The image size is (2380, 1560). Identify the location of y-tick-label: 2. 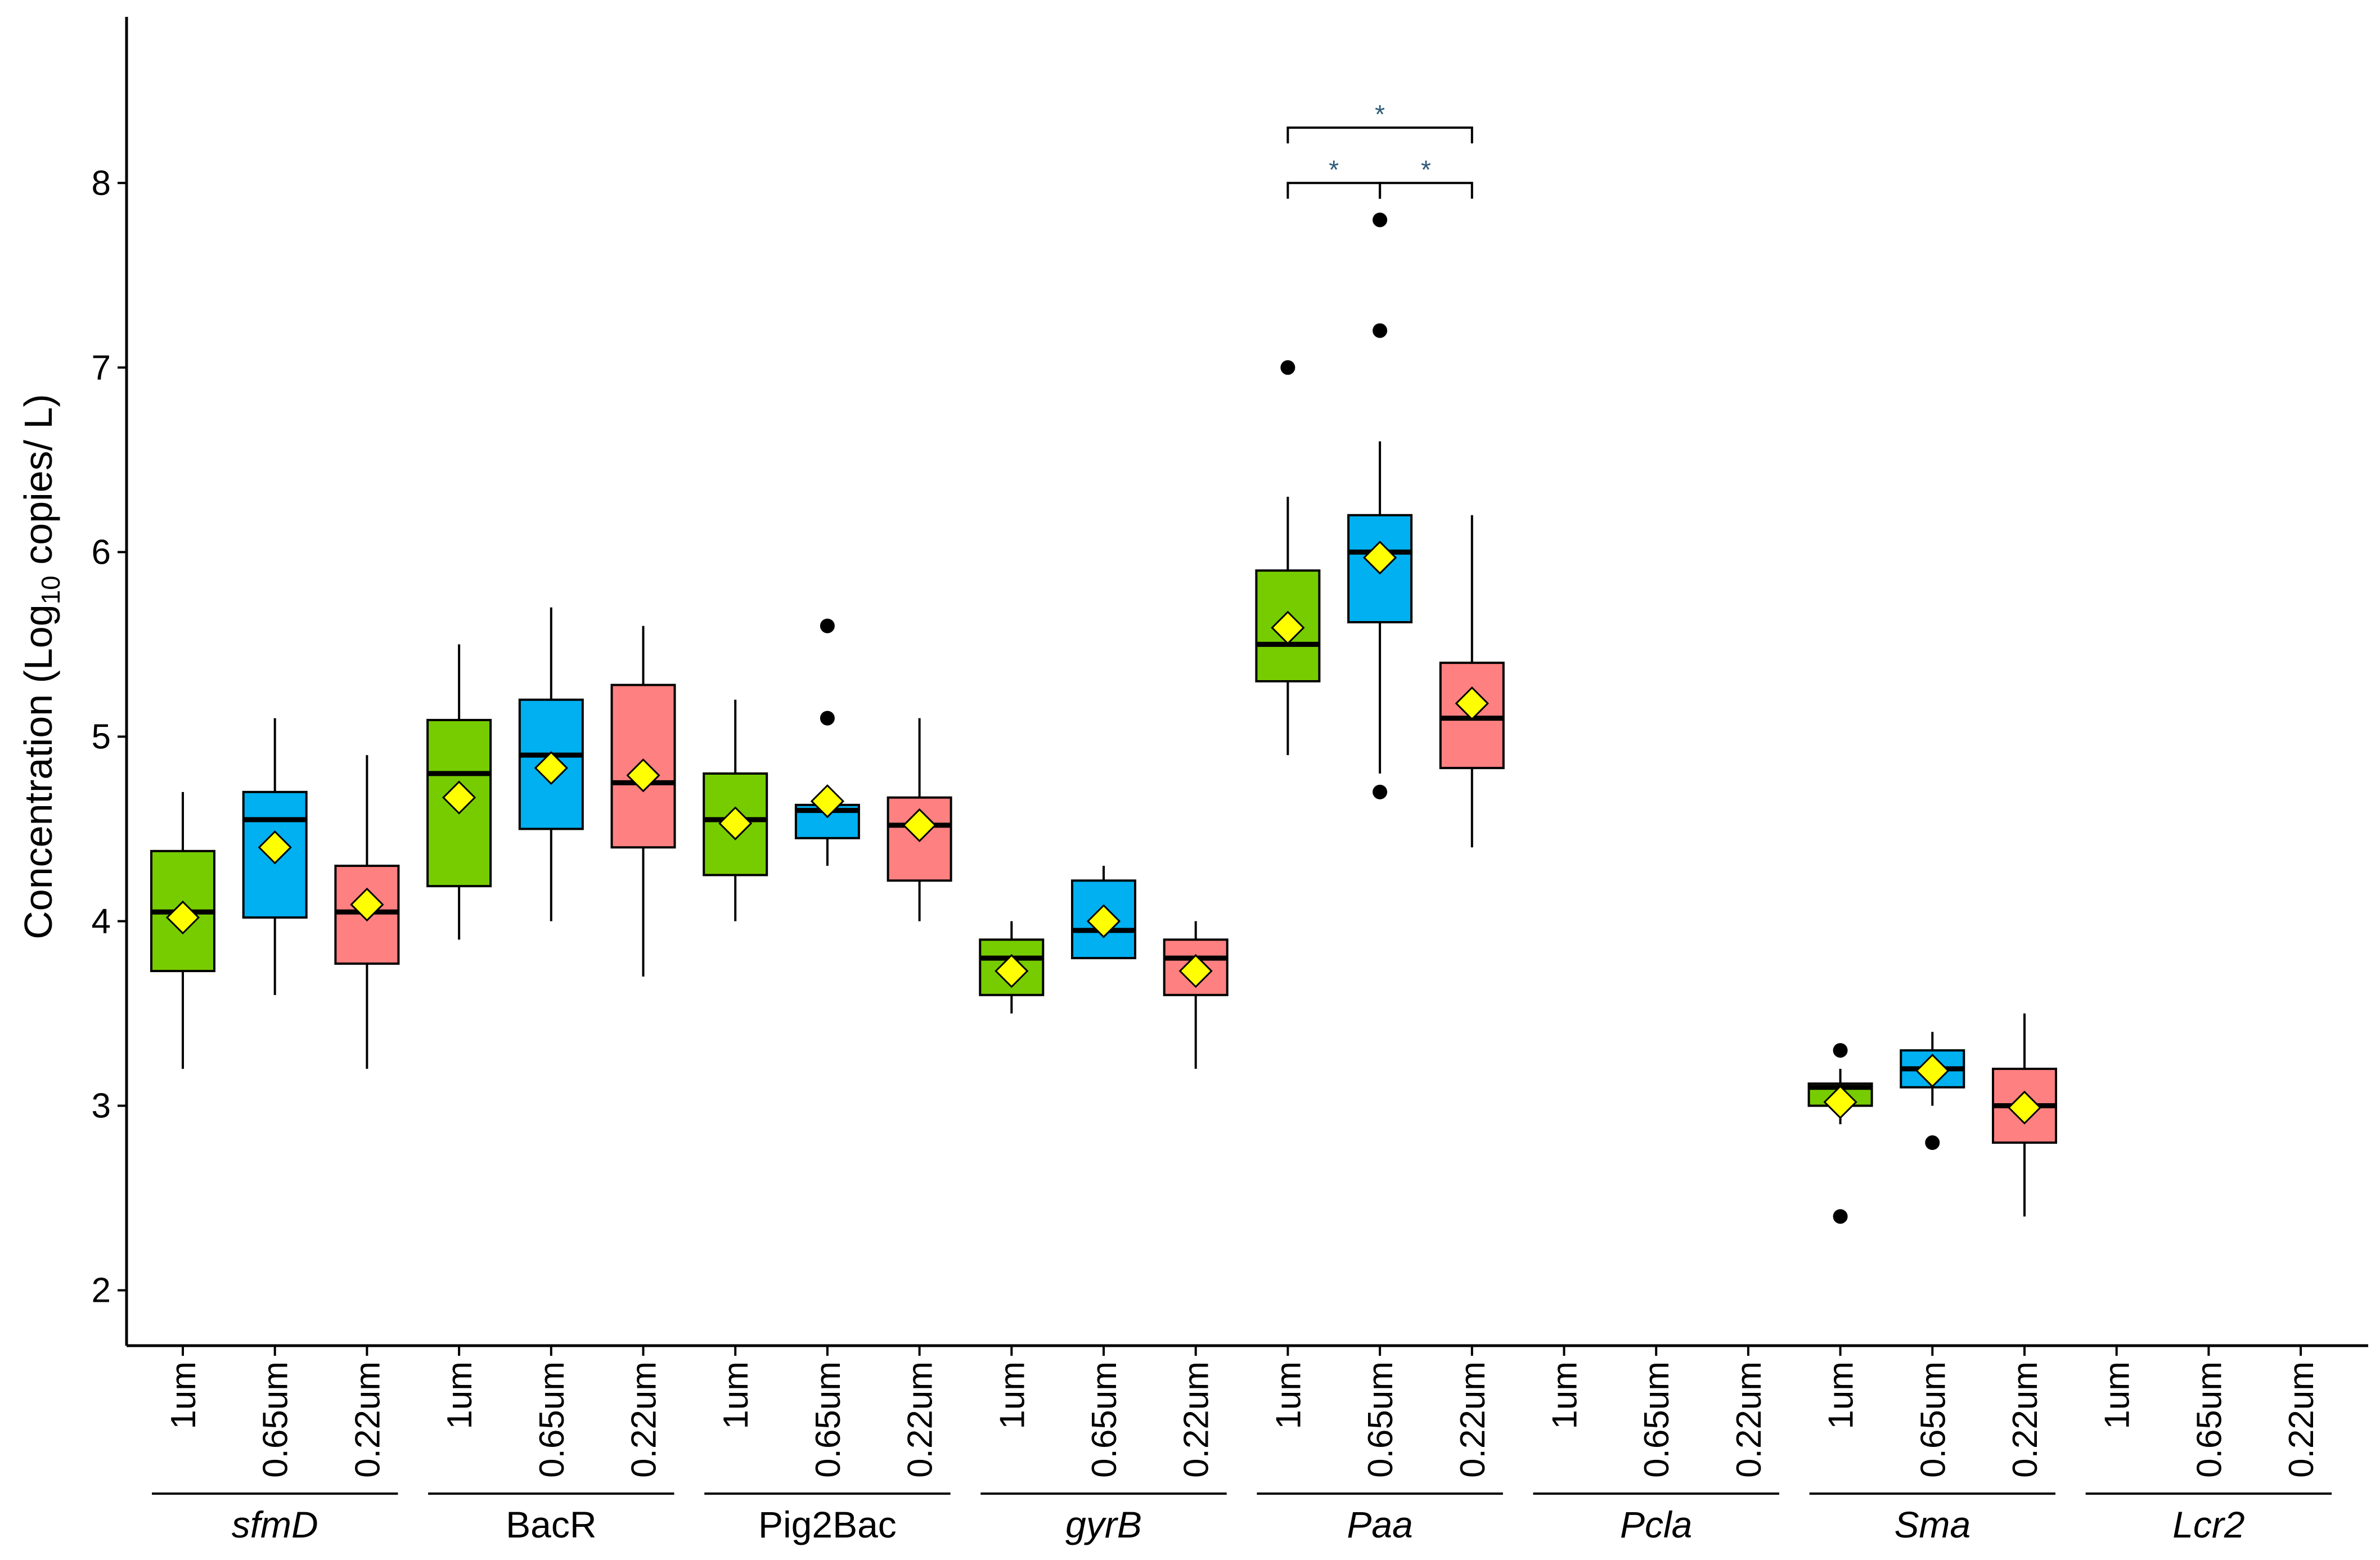
(101, 1290).